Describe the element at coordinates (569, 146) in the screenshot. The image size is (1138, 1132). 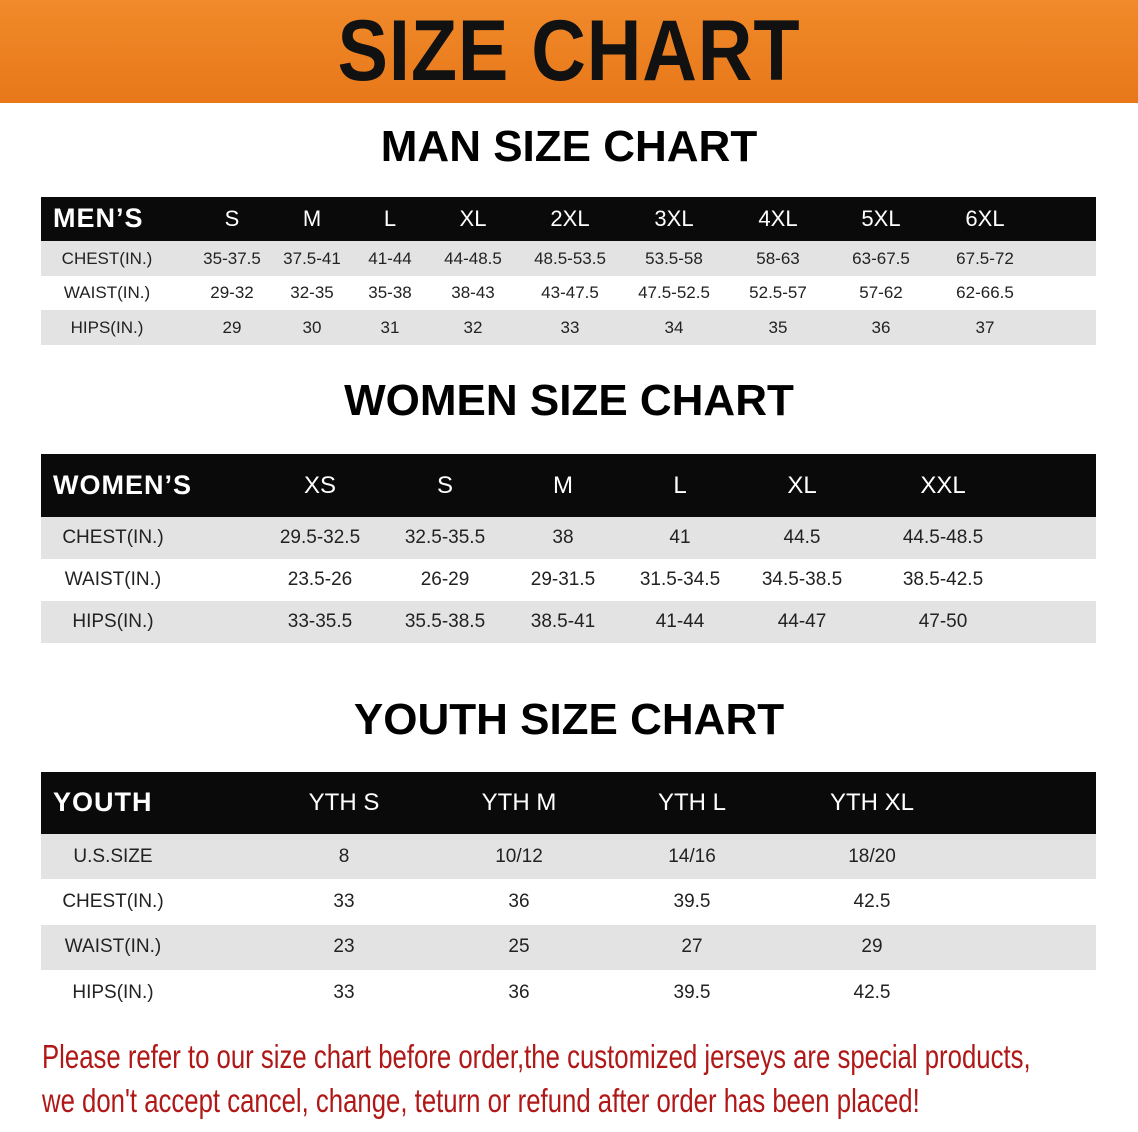
I see `men-section-title: MAN SIZE CHART` at that location.